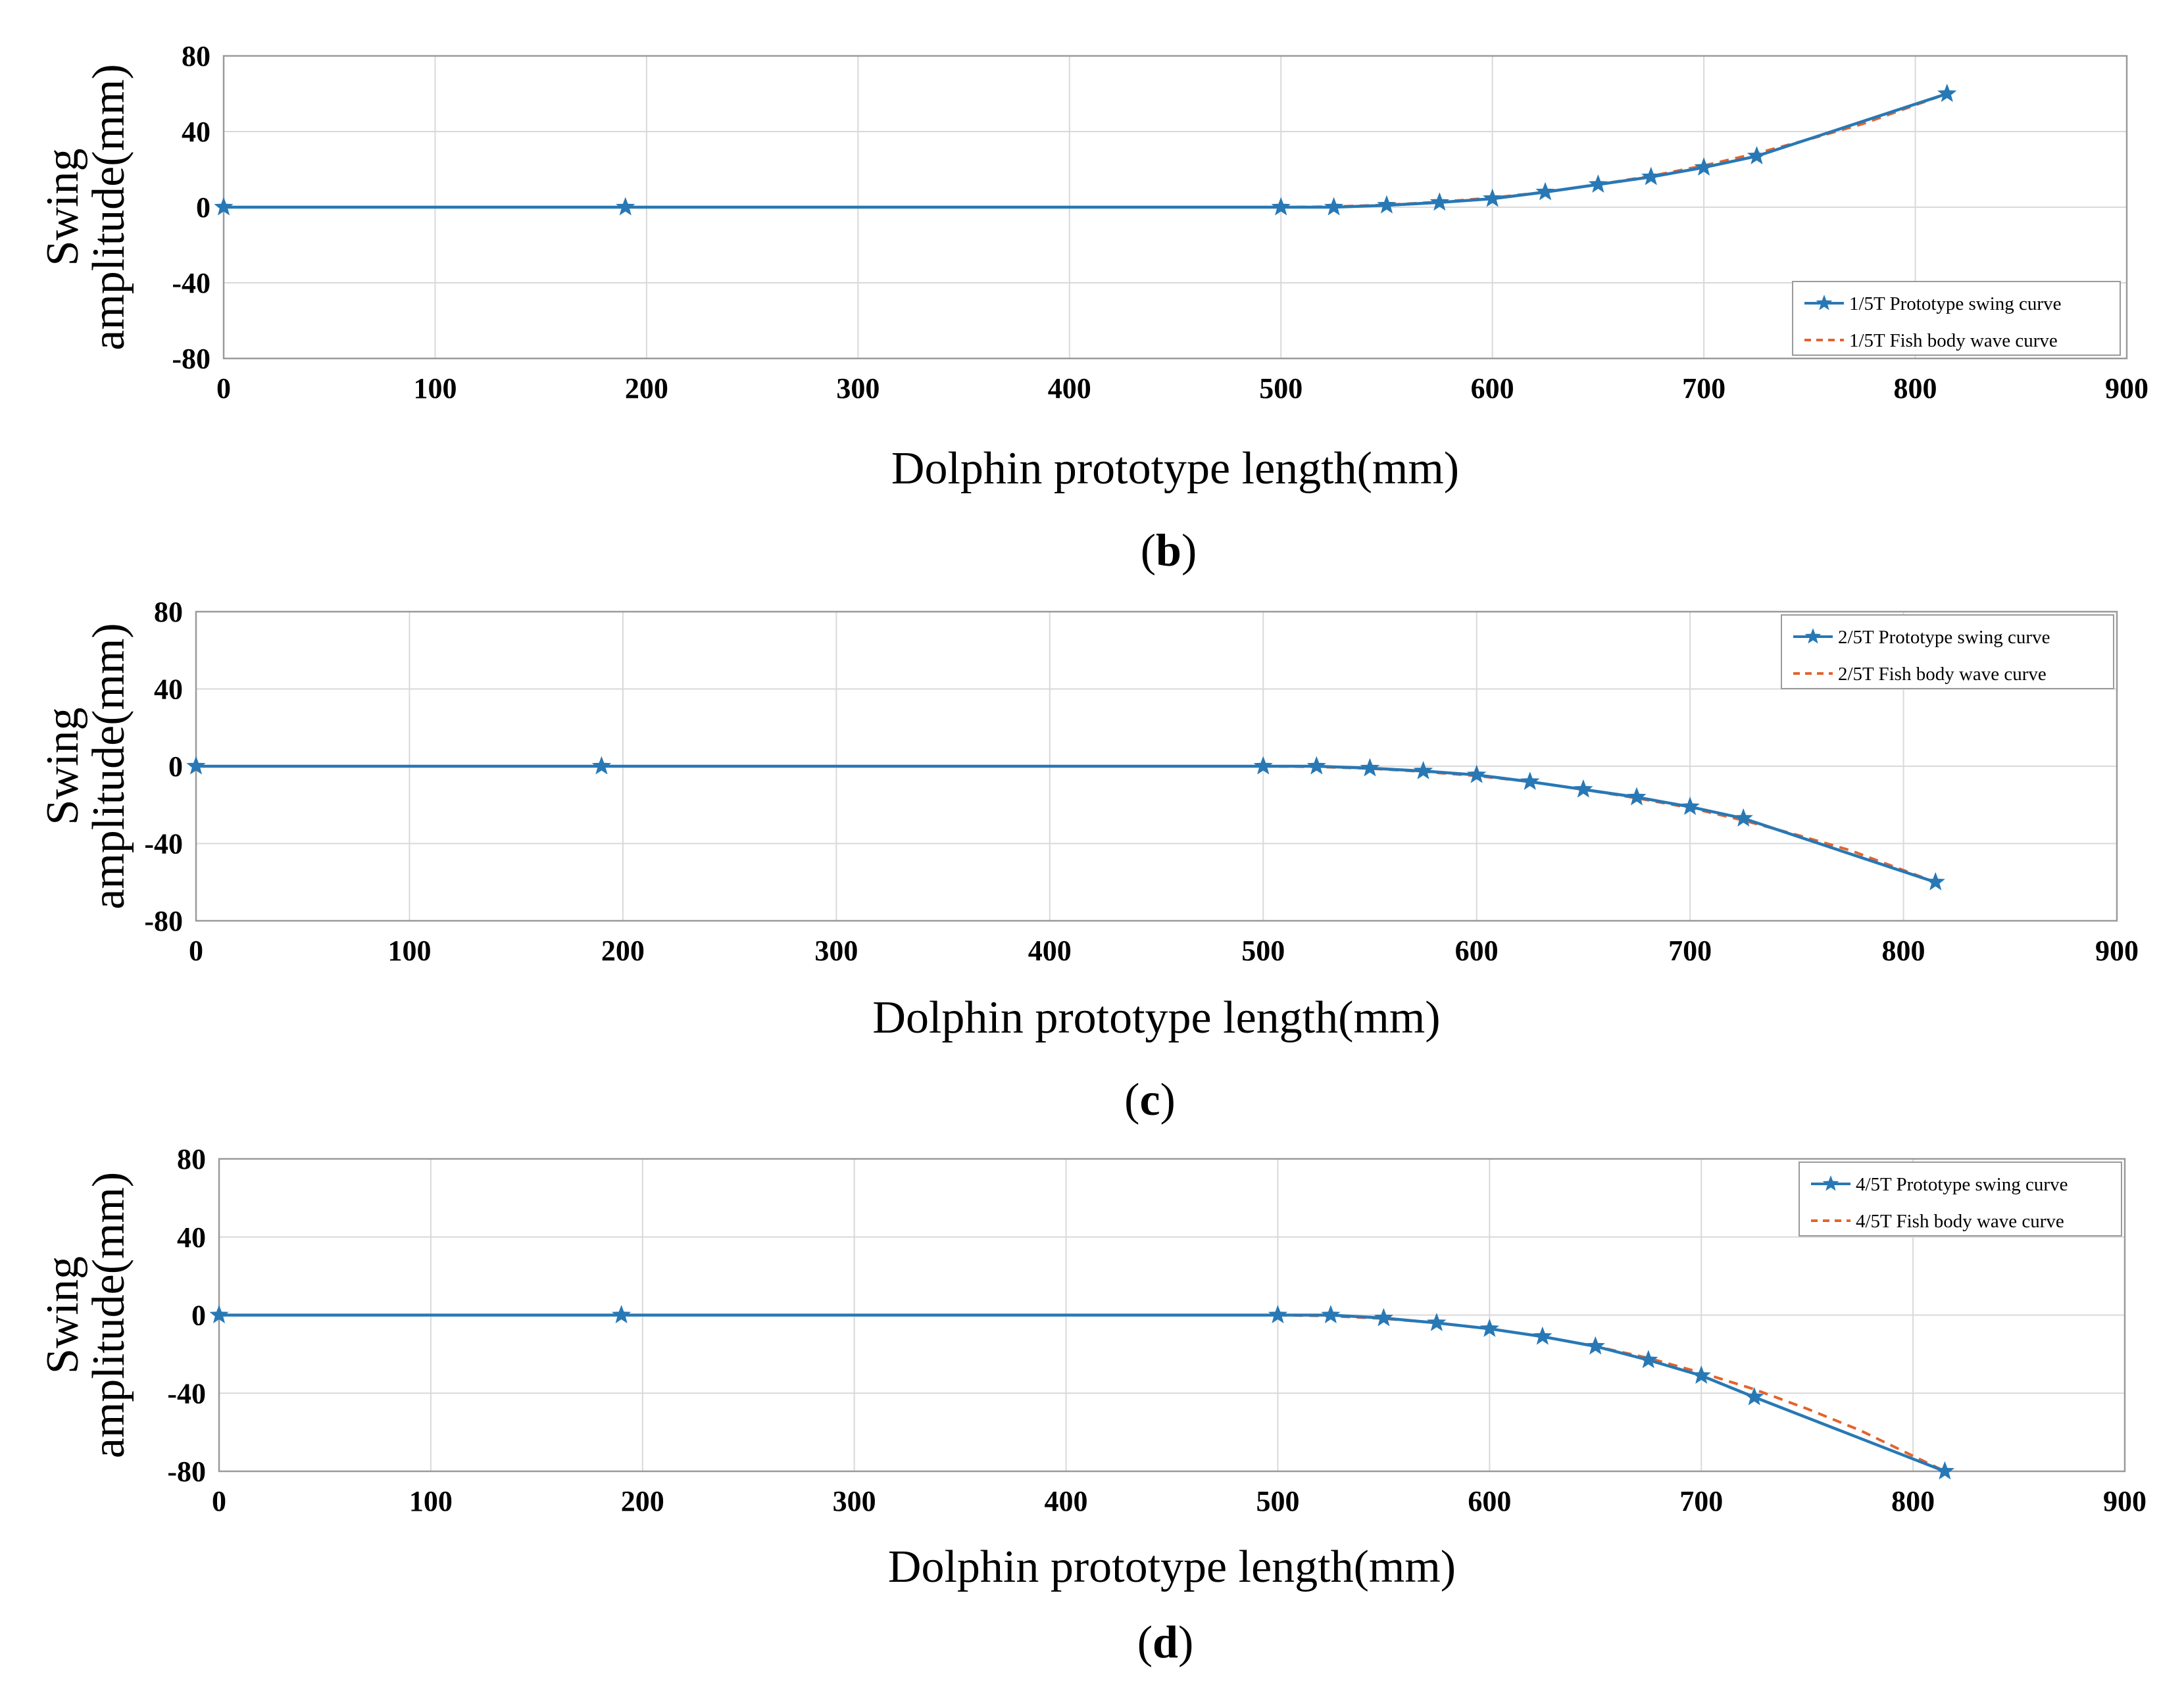 This screenshot has height=1689, width=2184. I want to click on panel-caption: (d), so click(1165, 1642).